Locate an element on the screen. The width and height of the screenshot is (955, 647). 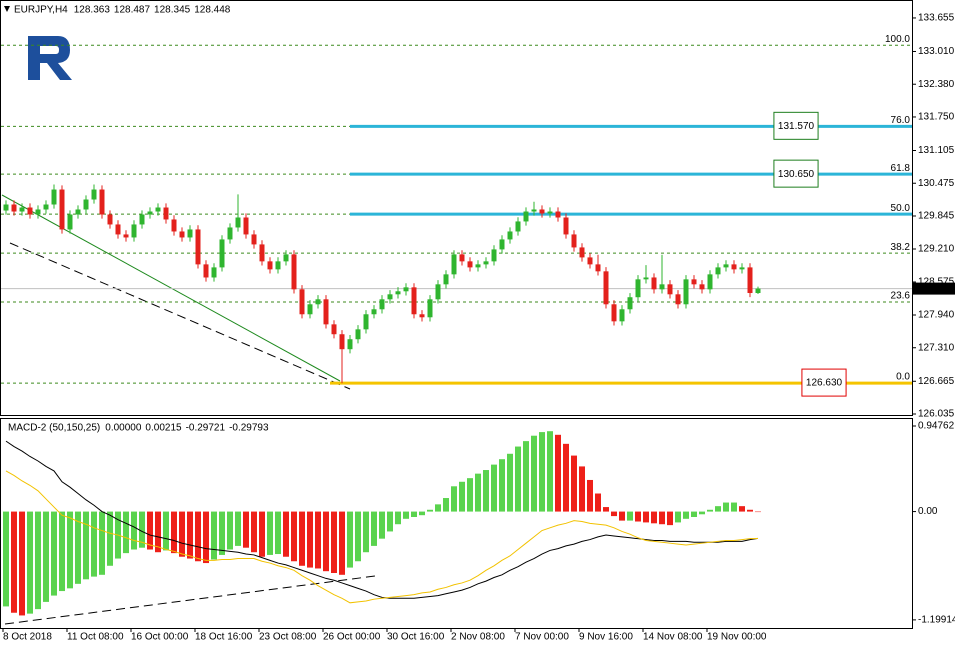
price-box-label: 126.630 is located at coordinates (824, 383).